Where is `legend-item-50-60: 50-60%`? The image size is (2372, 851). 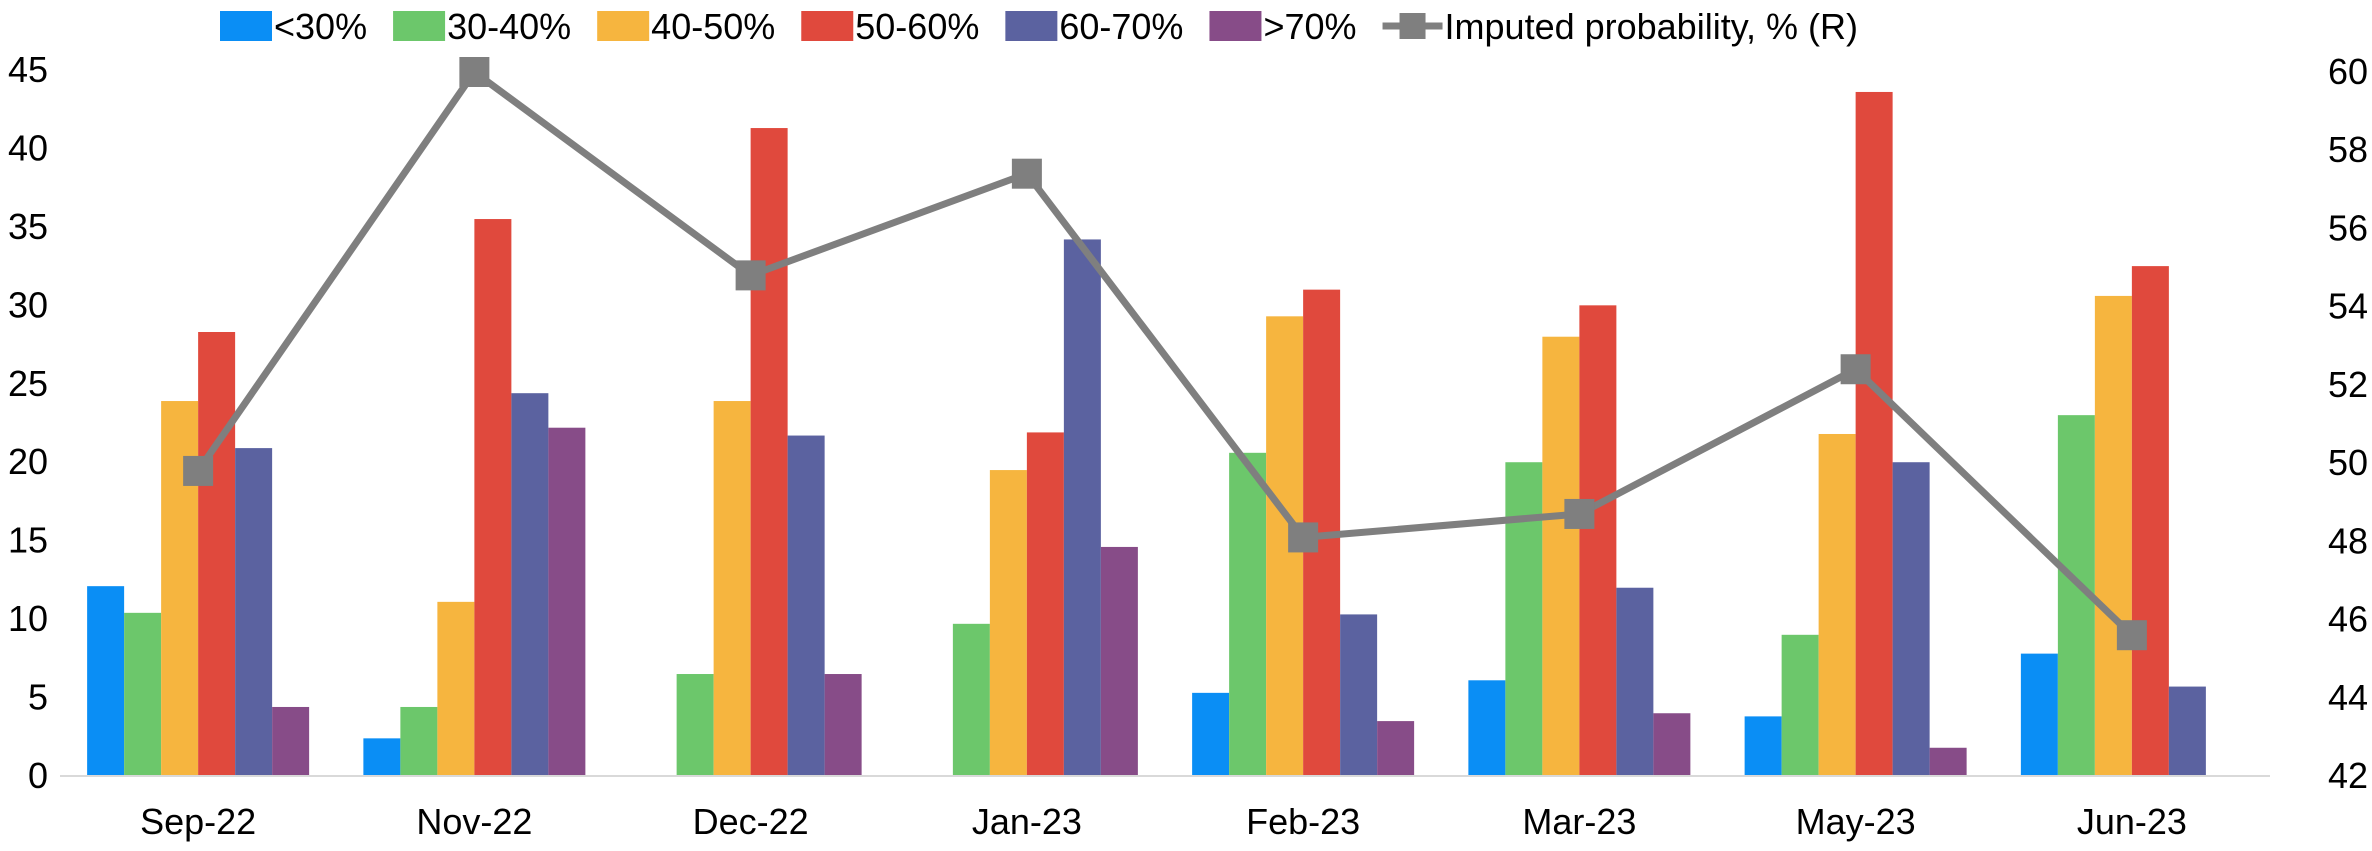 legend-item-50-60: 50-60% is located at coordinates (890, 26).